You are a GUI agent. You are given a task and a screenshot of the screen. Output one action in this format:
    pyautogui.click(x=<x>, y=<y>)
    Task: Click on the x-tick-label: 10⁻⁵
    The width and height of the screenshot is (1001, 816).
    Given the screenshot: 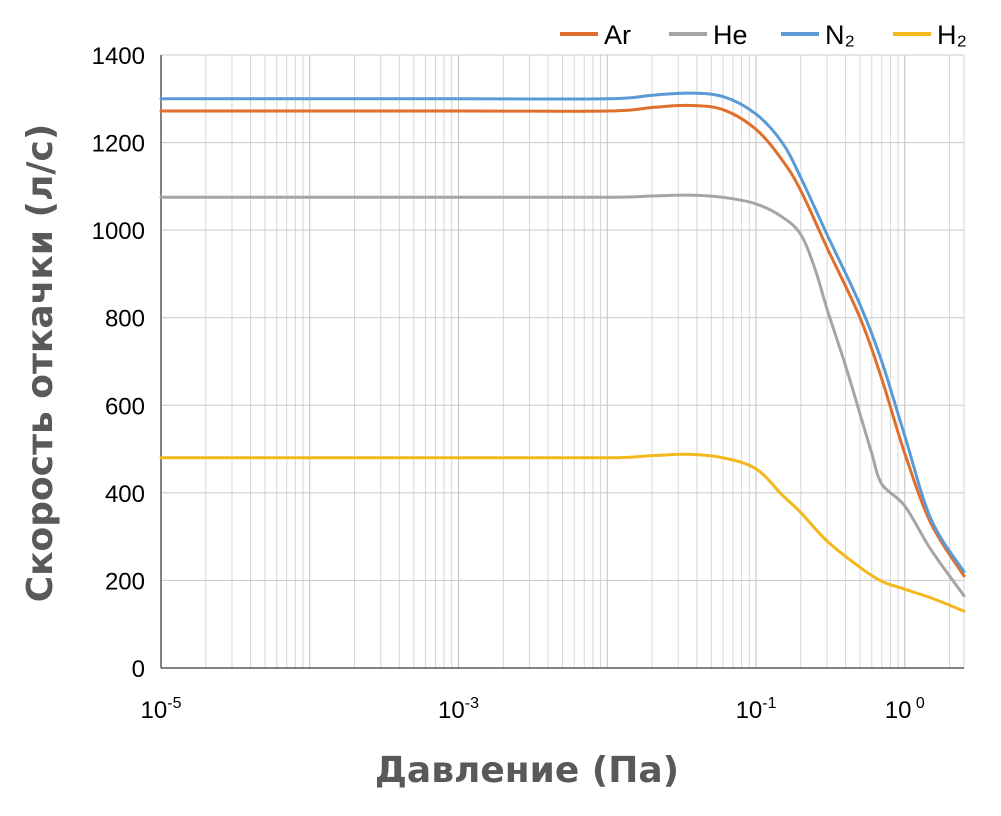 What is the action you would take?
    pyautogui.click(x=161, y=709)
    